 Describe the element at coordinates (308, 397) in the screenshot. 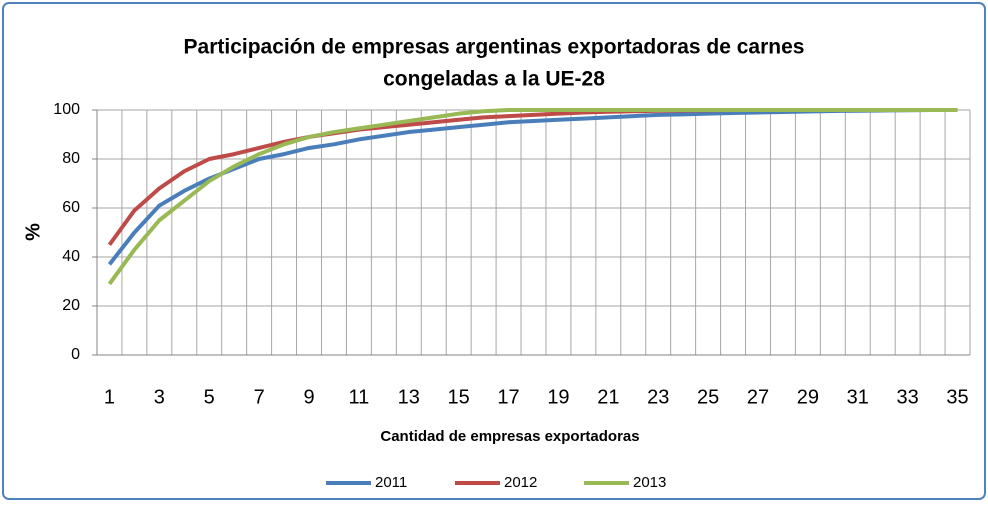

I see `x-tick-label: 9` at that location.